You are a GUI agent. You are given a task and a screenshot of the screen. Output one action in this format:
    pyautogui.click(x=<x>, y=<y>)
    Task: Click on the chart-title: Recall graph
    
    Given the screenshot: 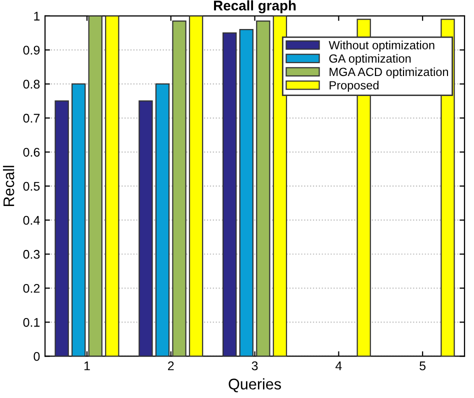 What is the action you would take?
    pyautogui.click(x=255, y=7)
    